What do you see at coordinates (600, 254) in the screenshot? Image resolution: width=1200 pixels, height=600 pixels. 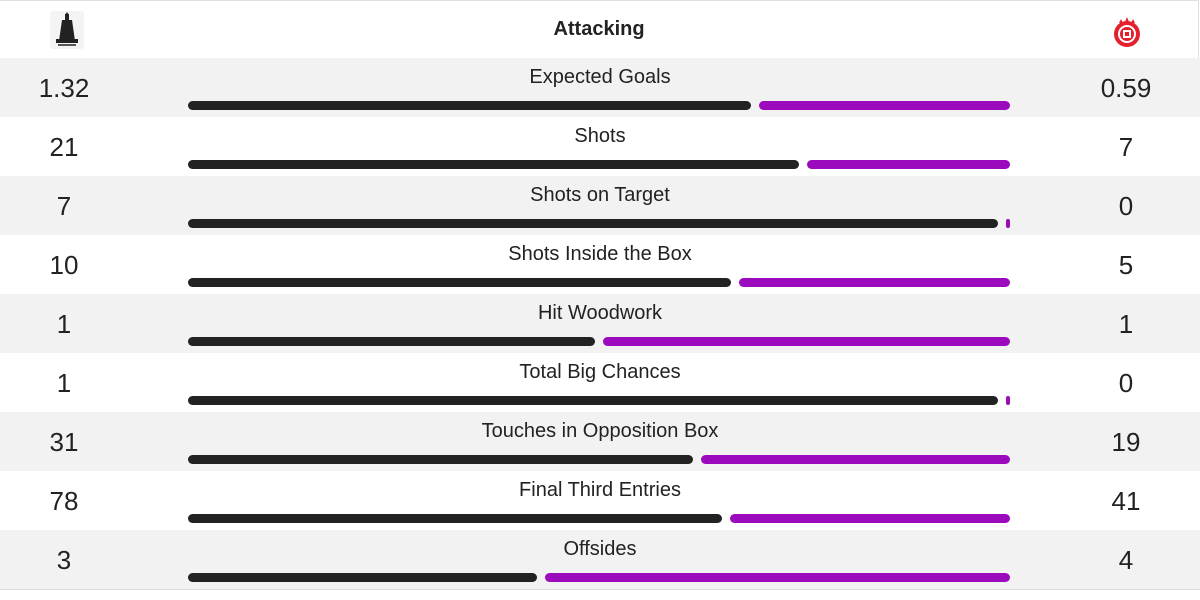 I see `stat-label: Shots Inside the Box` at bounding box center [600, 254].